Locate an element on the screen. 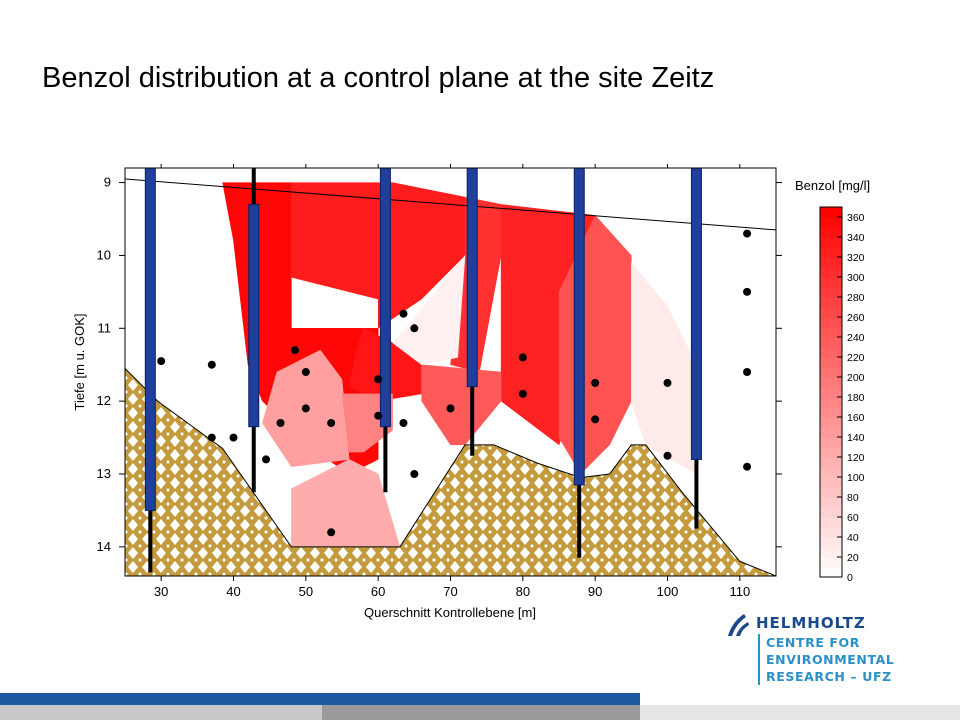 The width and height of the screenshot is (960, 720). x-axis-label: Querschnitt Kontrollebene [m] is located at coordinates (450, 612).